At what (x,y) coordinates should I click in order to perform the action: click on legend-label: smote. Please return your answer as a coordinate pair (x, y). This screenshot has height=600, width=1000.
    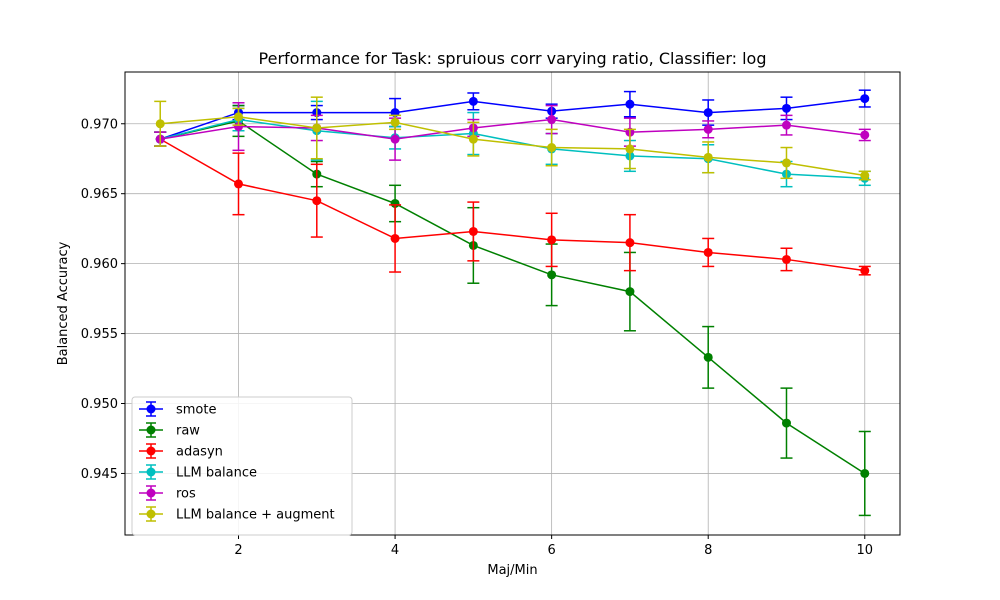
    Looking at the image, I should click on (196, 410).